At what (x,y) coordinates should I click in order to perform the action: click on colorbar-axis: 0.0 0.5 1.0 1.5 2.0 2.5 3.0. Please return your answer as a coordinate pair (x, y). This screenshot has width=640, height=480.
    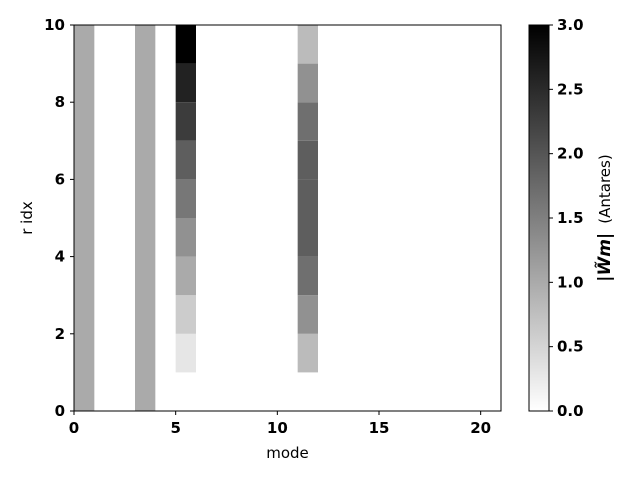
    Looking at the image, I should click on (566, 218).